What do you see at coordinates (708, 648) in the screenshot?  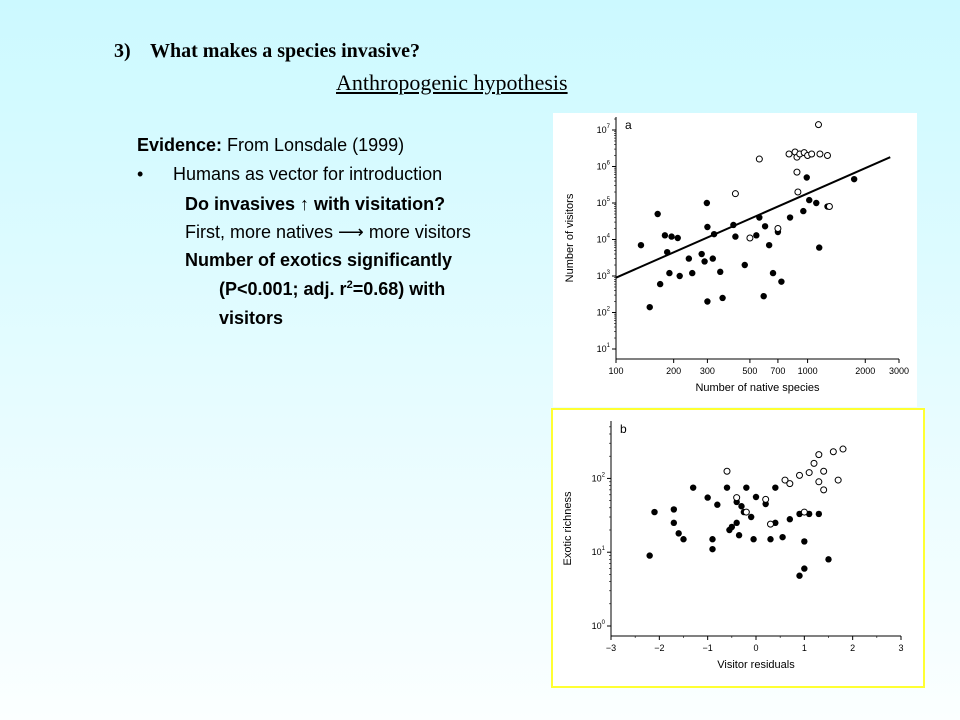 I see `x-tick-label: −1` at bounding box center [708, 648].